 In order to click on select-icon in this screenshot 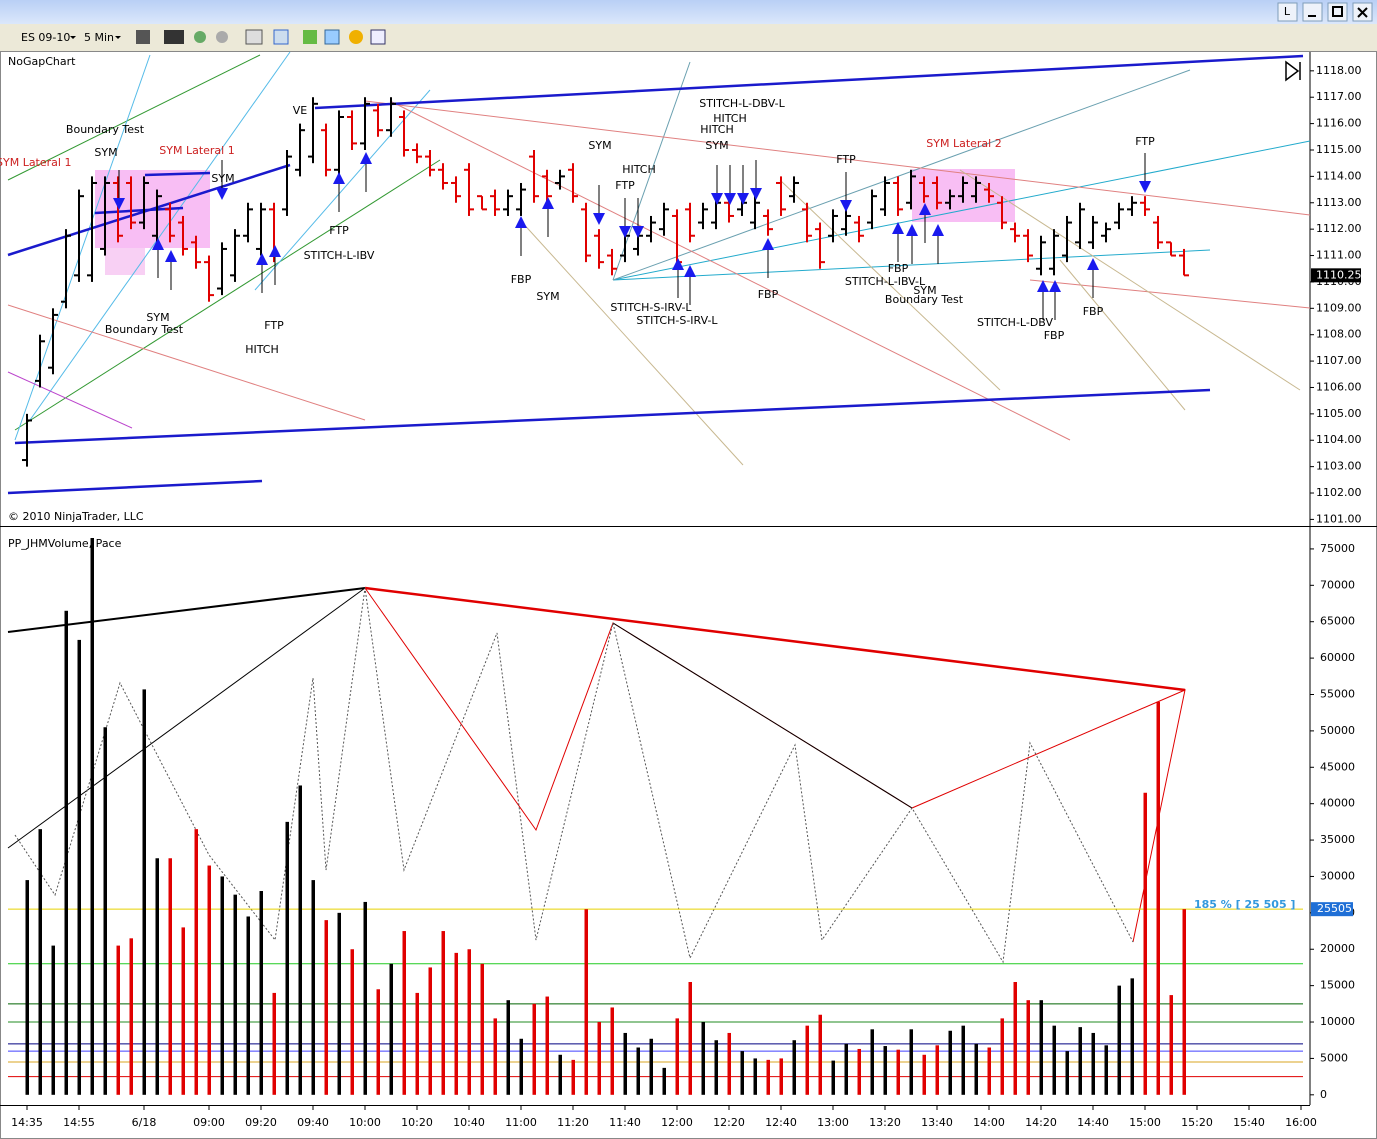, I will do `click(254, 37)`.